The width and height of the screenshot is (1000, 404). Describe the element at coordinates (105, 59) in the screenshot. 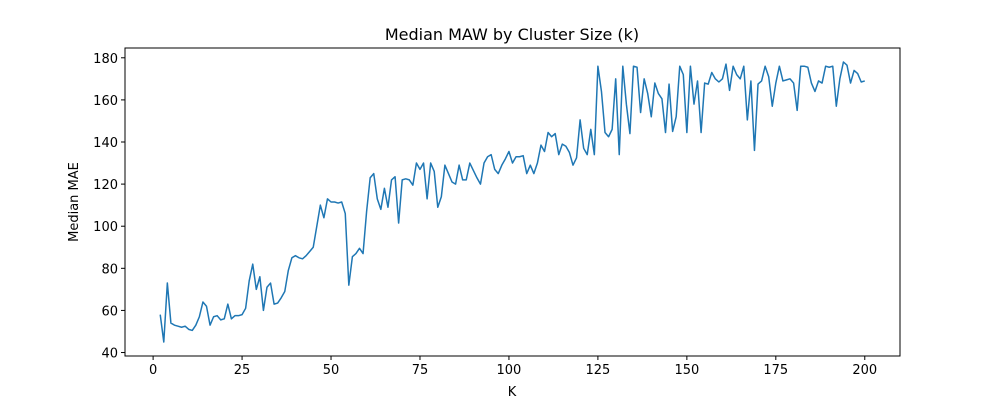

I see `y-tick-label: 180` at that location.